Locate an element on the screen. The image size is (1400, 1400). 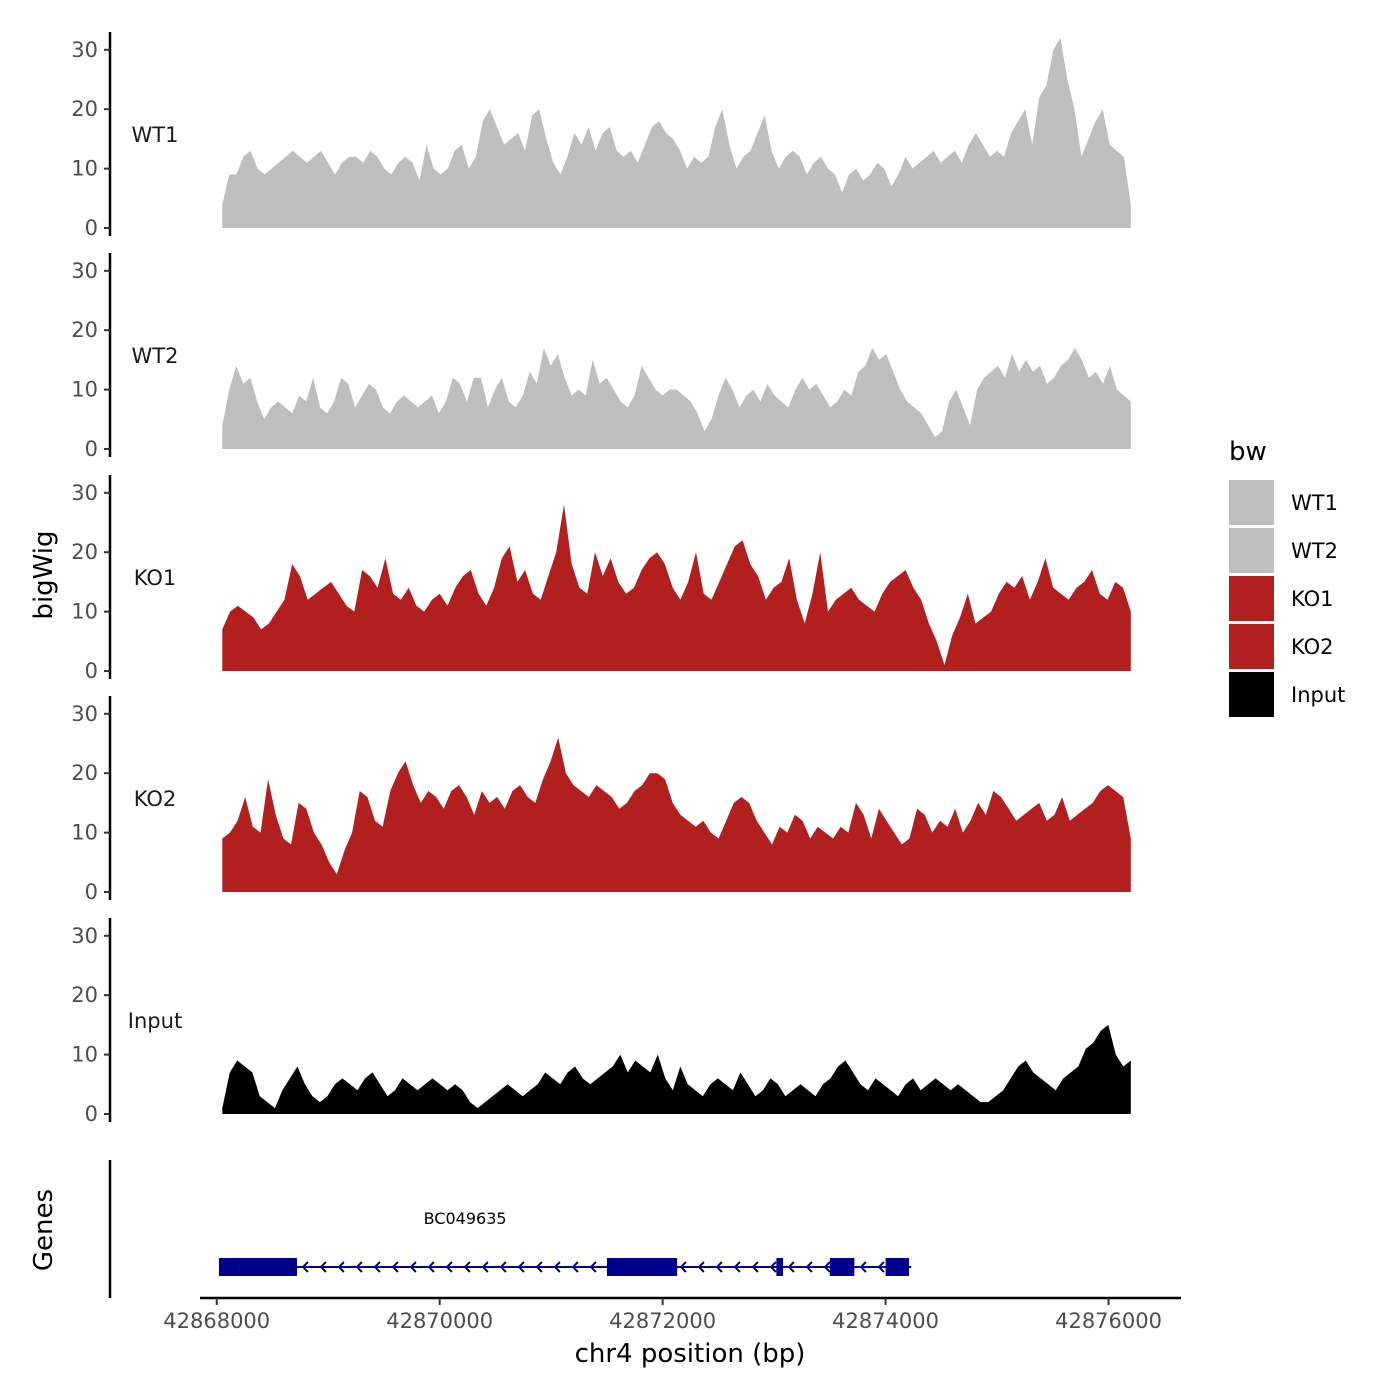
x-tick-label: 42870000 is located at coordinates (439, 1321).